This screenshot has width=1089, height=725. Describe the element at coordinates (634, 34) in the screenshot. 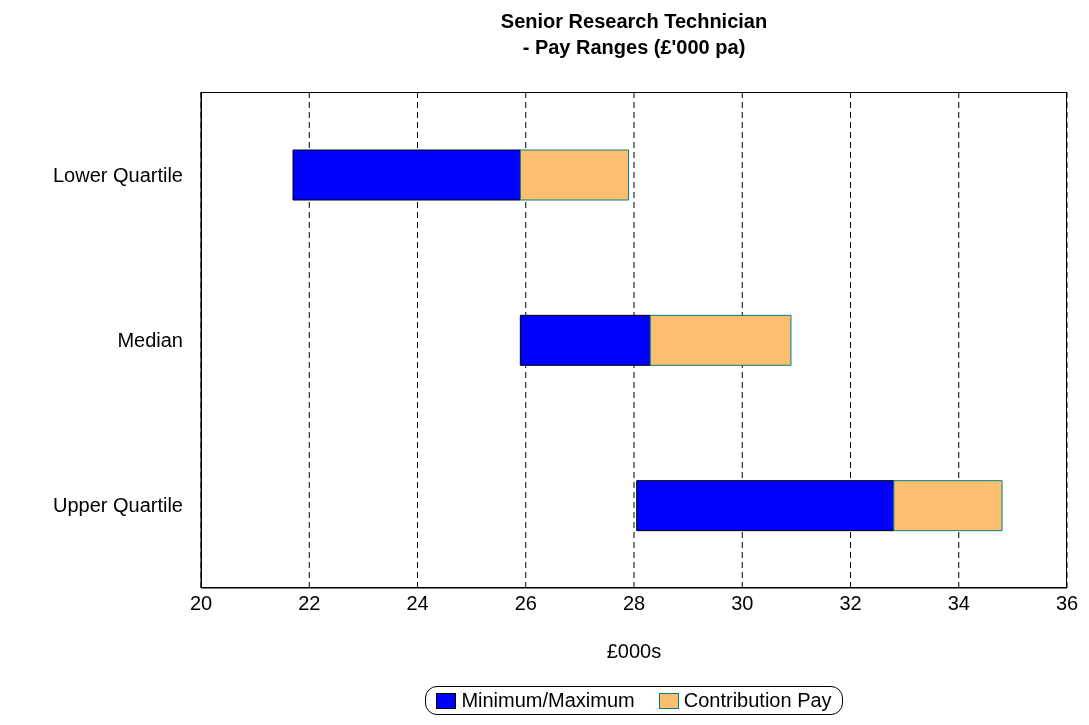

I see `chart-title: Senior Research Technician - Pay Ranges (£'000 pa)` at that location.